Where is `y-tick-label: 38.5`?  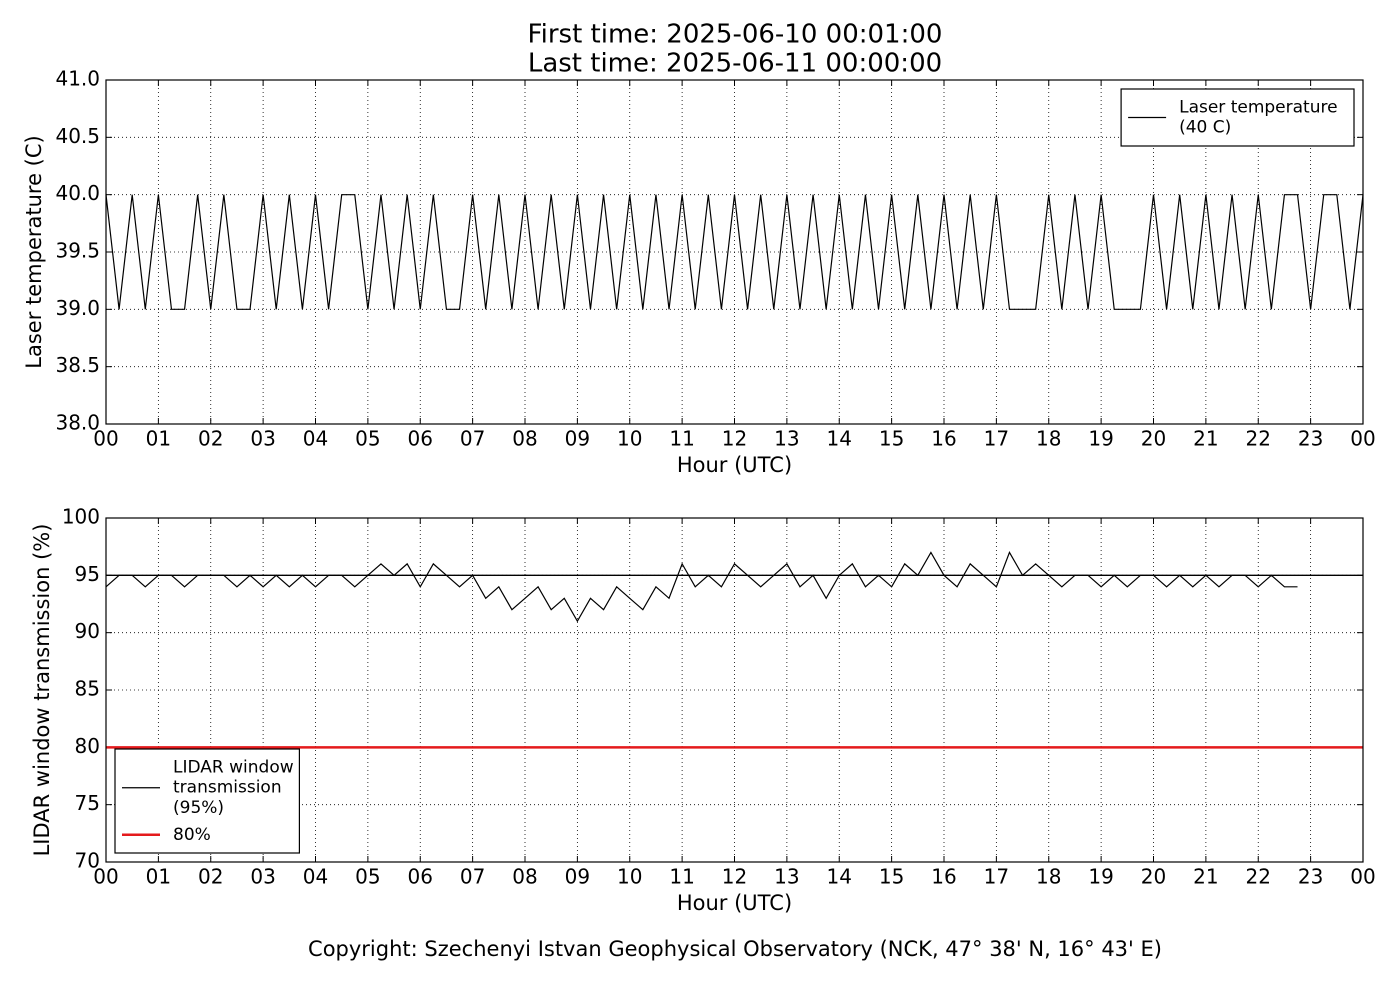
y-tick-label: 38.5 is located at coordinates (77, 365).